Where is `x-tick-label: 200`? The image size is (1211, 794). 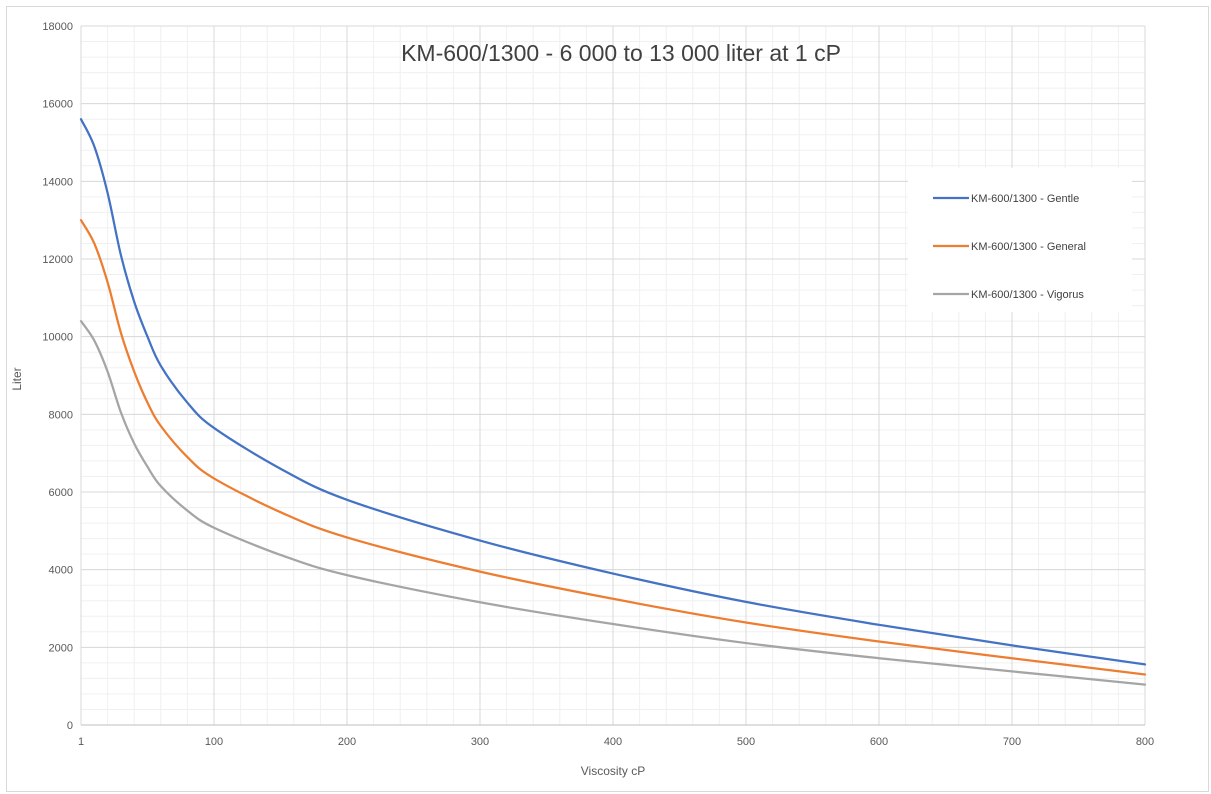
x-tick-label: 200 is located at coordinates (347, 742).